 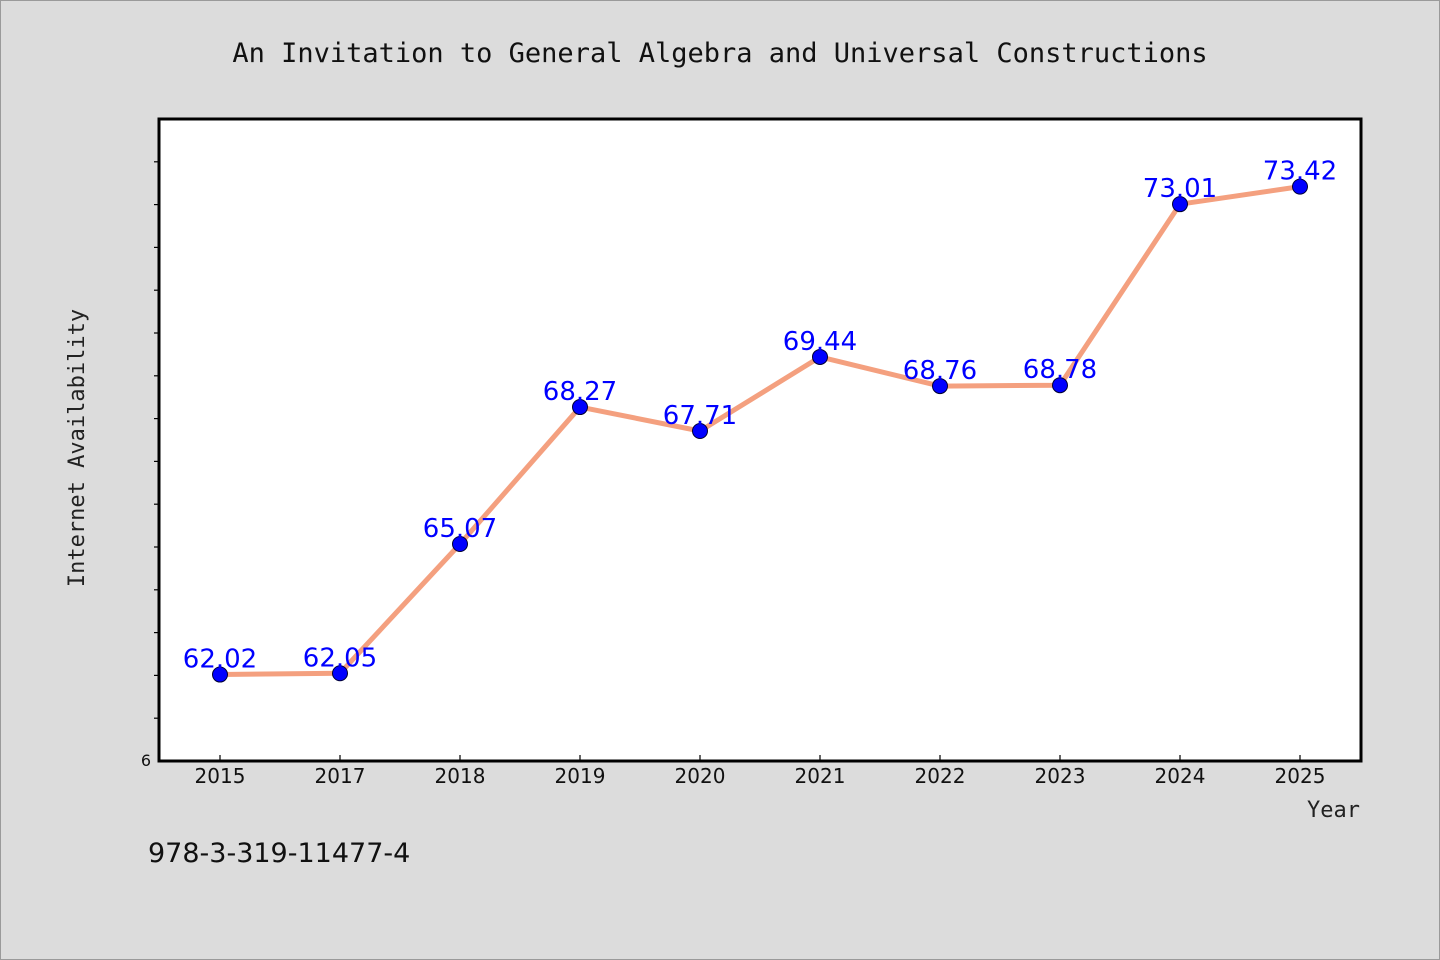 I want to click on data-label: 73.42, so click(x=1300, y=172).